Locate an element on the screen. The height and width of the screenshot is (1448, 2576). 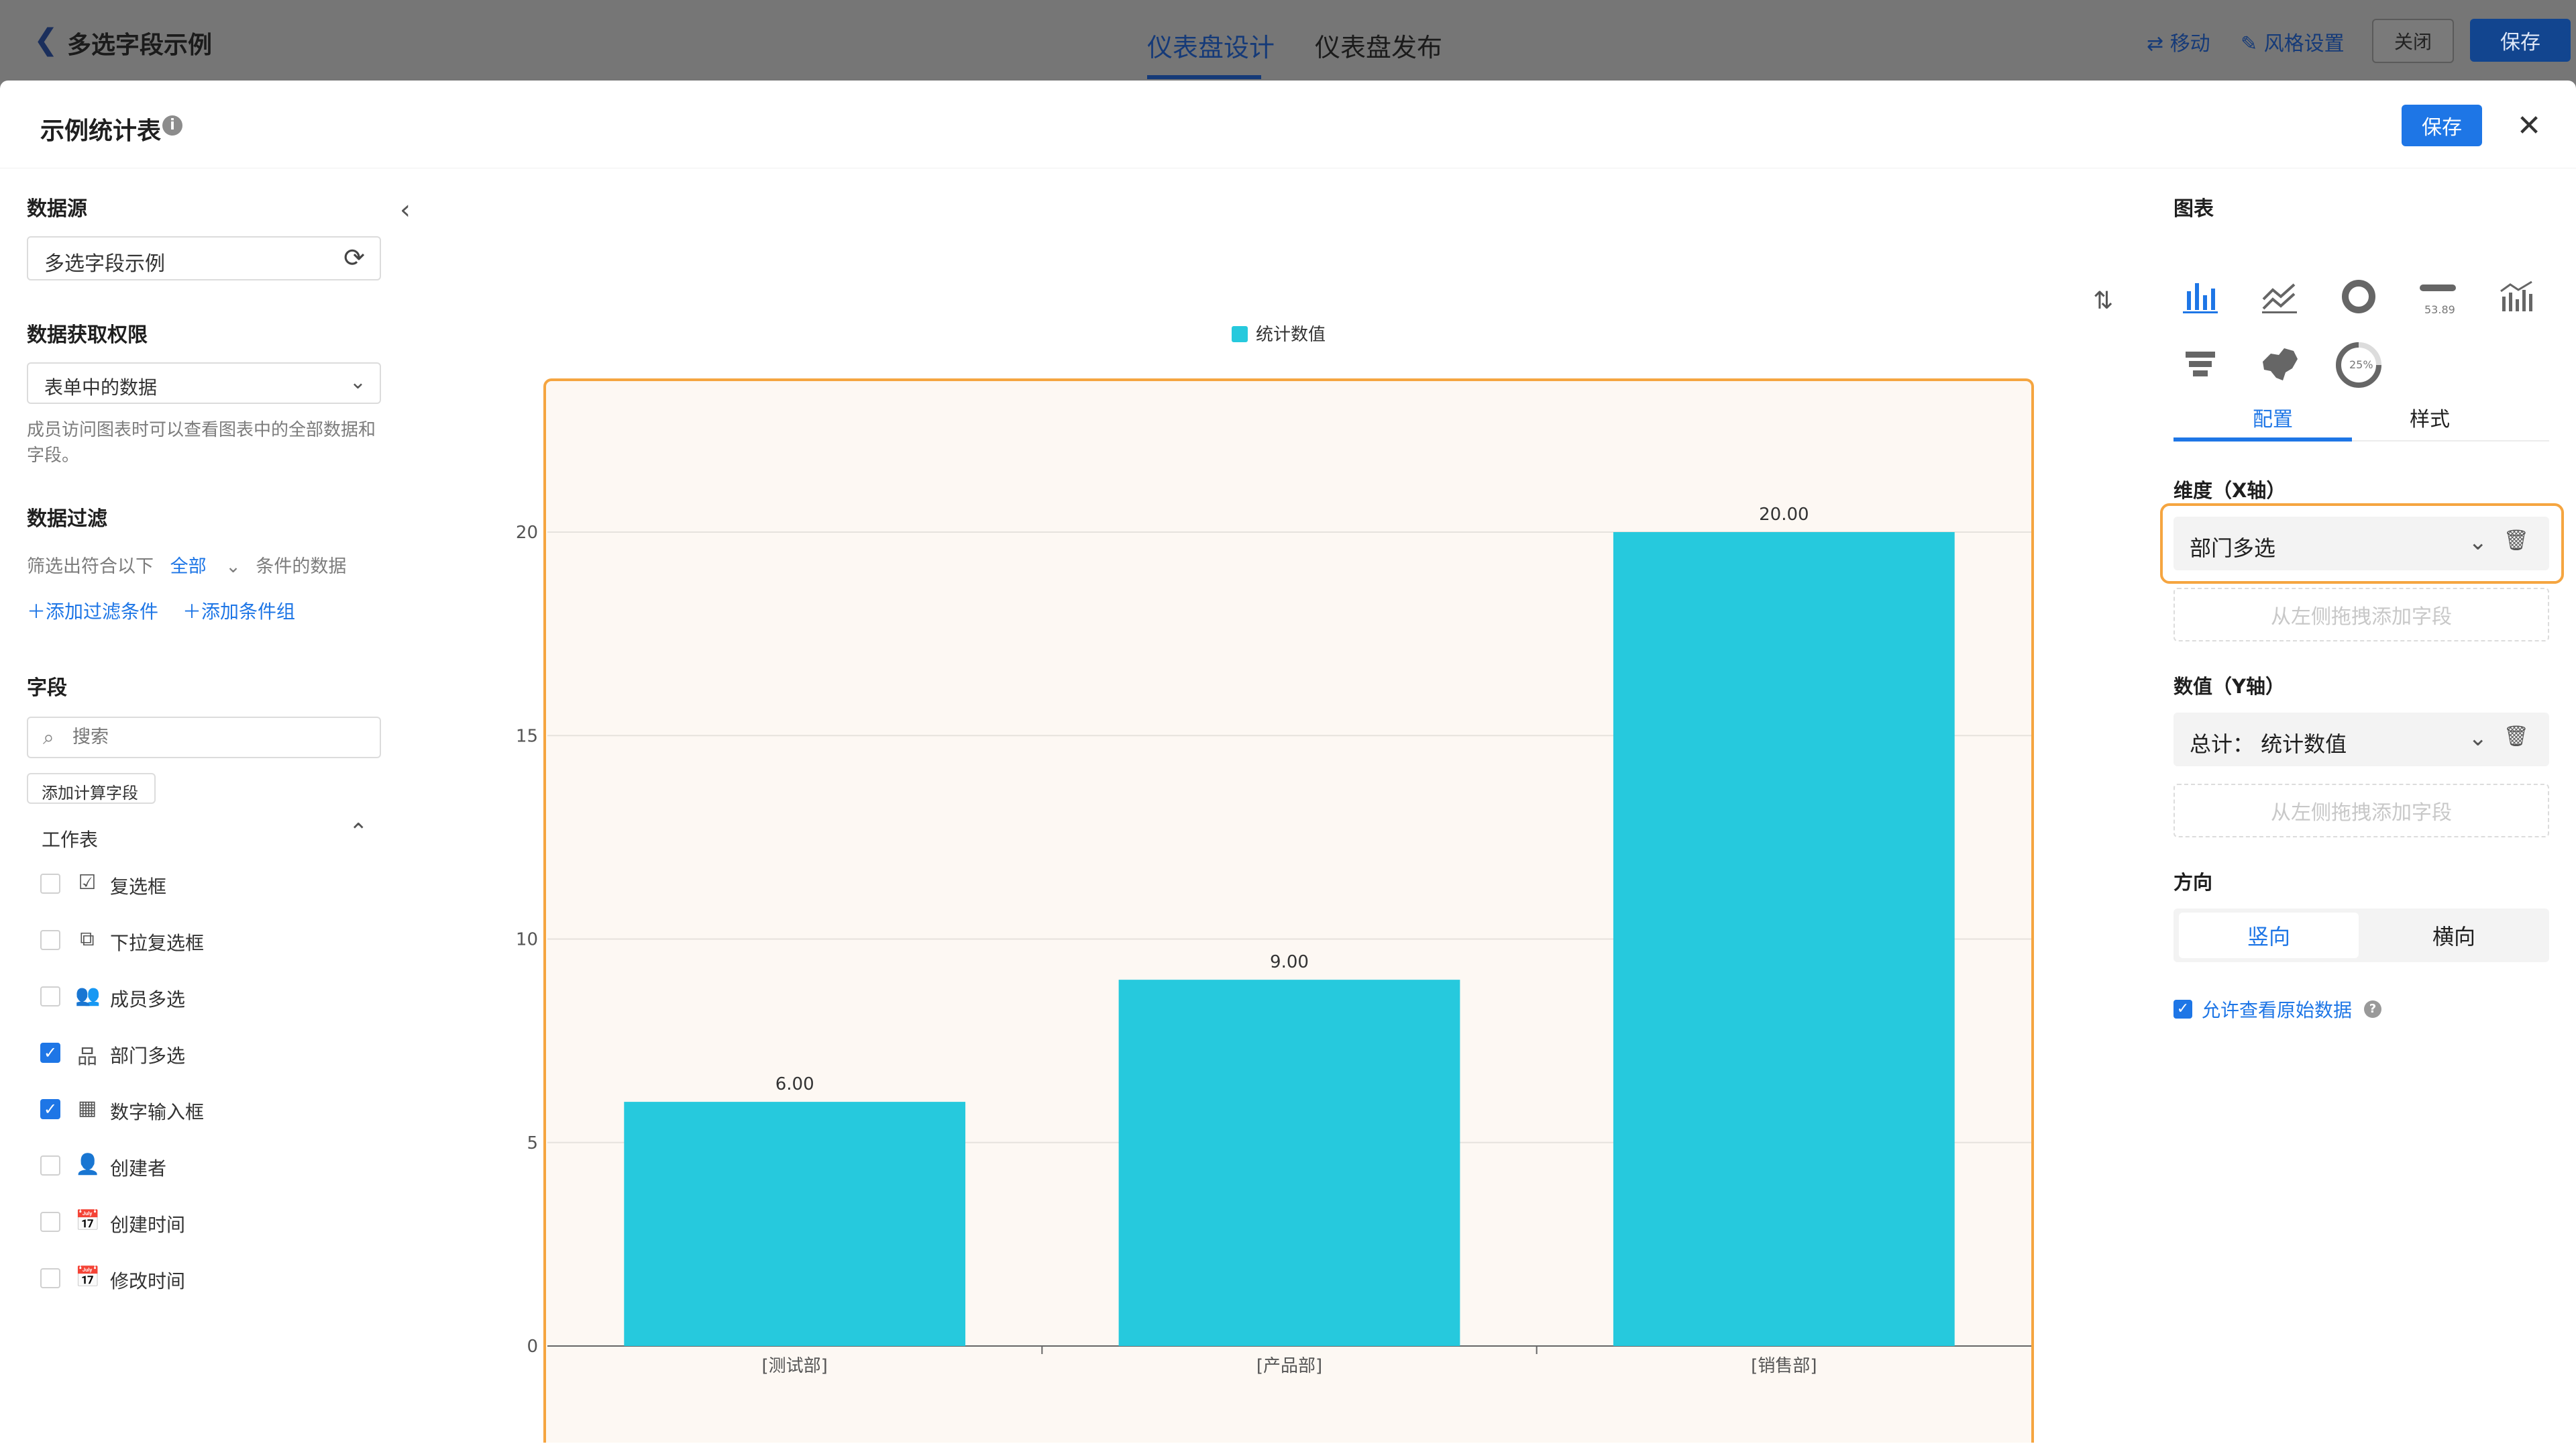
tab-dashboard-design: 仪表盘设计 is located at coordinates (1211, 45).